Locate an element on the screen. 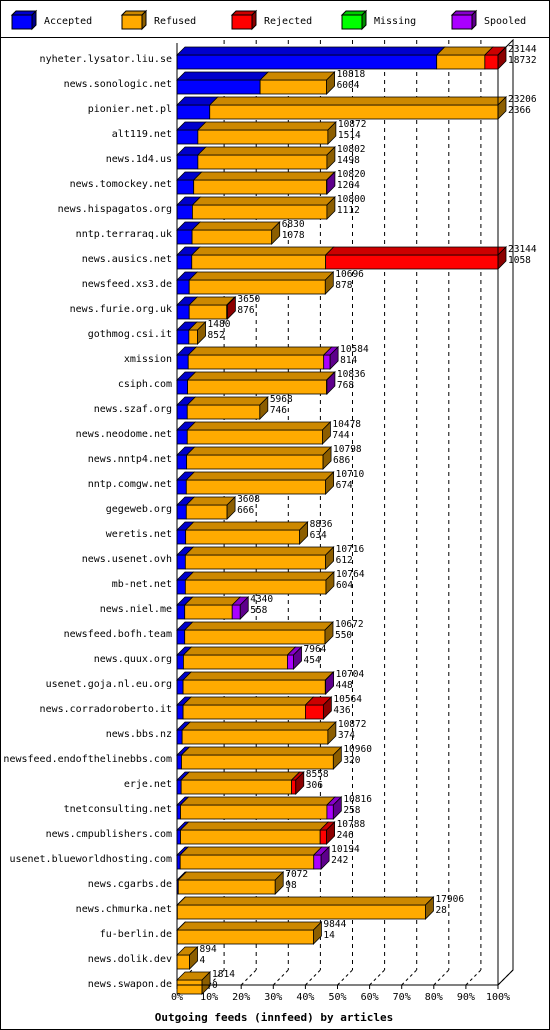 The height and width of the screenshot is (1030, 550). accepted-value-label: 878 is located at coordinates (343, 285).